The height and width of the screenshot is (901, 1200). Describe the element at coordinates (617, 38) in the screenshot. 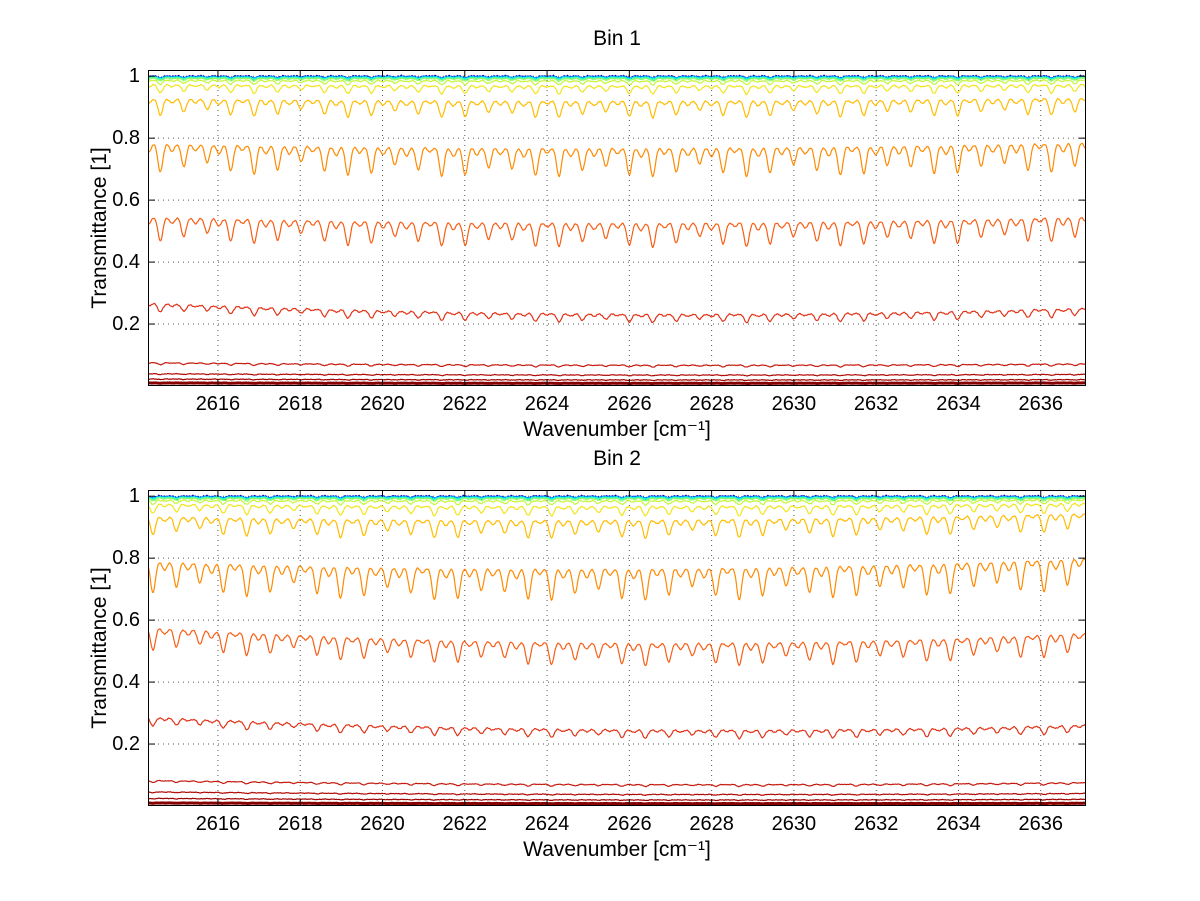

I see `plot-title-bin1: Bin 1` at that location.